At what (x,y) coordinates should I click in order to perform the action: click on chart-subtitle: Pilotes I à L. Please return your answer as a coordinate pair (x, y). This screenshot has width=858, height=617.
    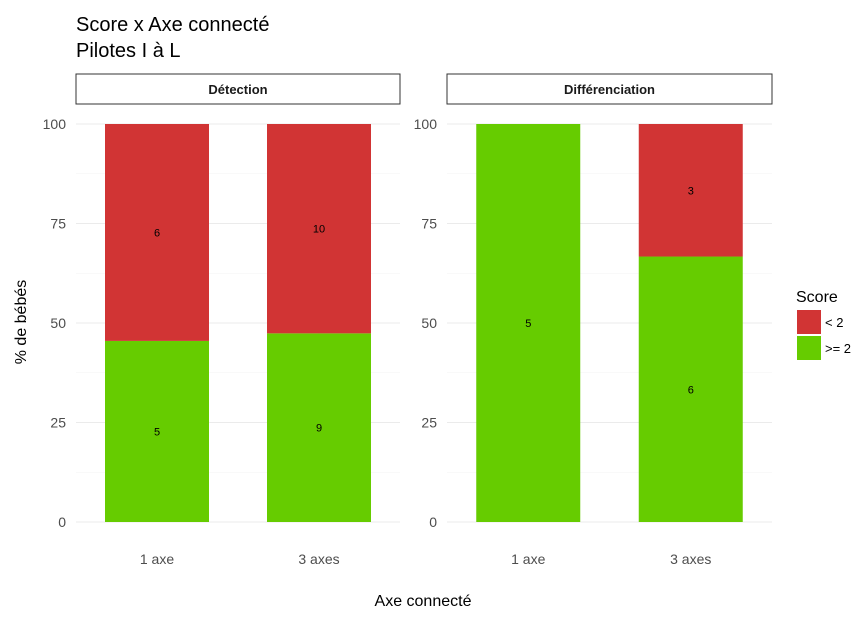
    Looking at the image, I should click on (128, 51).